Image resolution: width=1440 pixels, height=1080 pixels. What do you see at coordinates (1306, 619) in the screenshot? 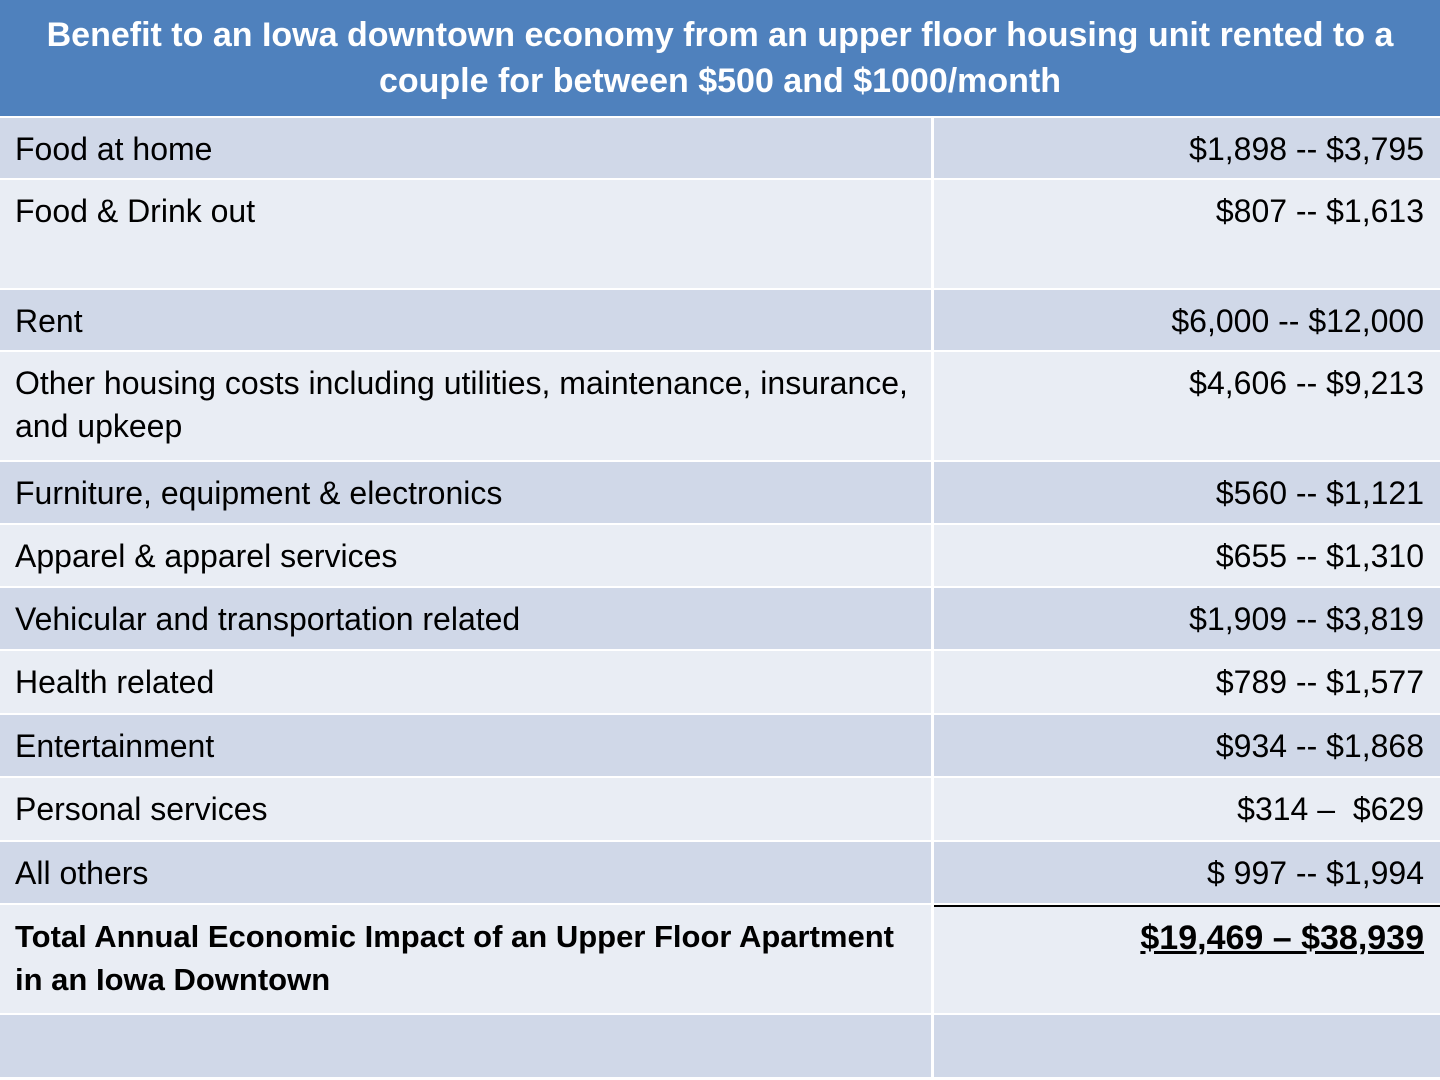
I see `row-value: $1,909 -- $3,819` at bounding box center [1306, 619].